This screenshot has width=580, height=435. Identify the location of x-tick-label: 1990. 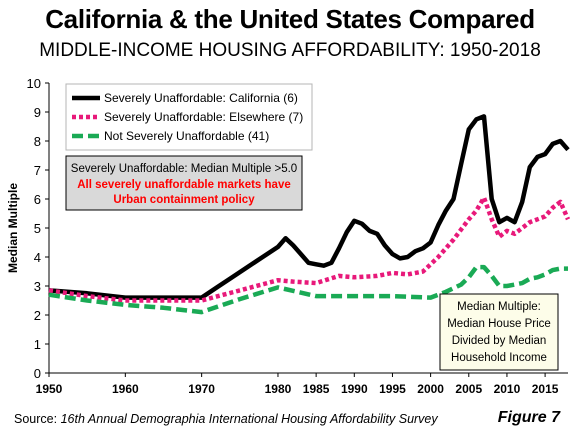
(354, 389).